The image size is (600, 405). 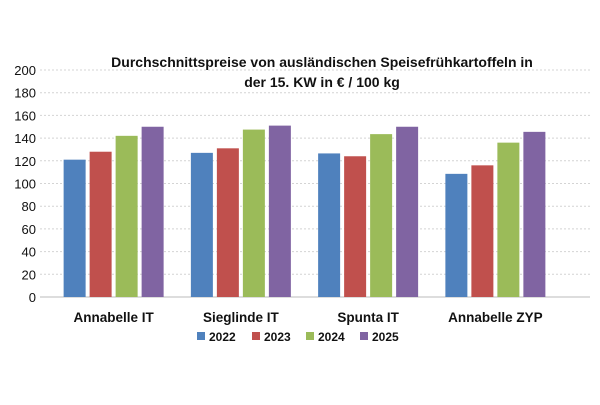 I want to click on category-label: Annabelle IT, so click(x=113, y=317).